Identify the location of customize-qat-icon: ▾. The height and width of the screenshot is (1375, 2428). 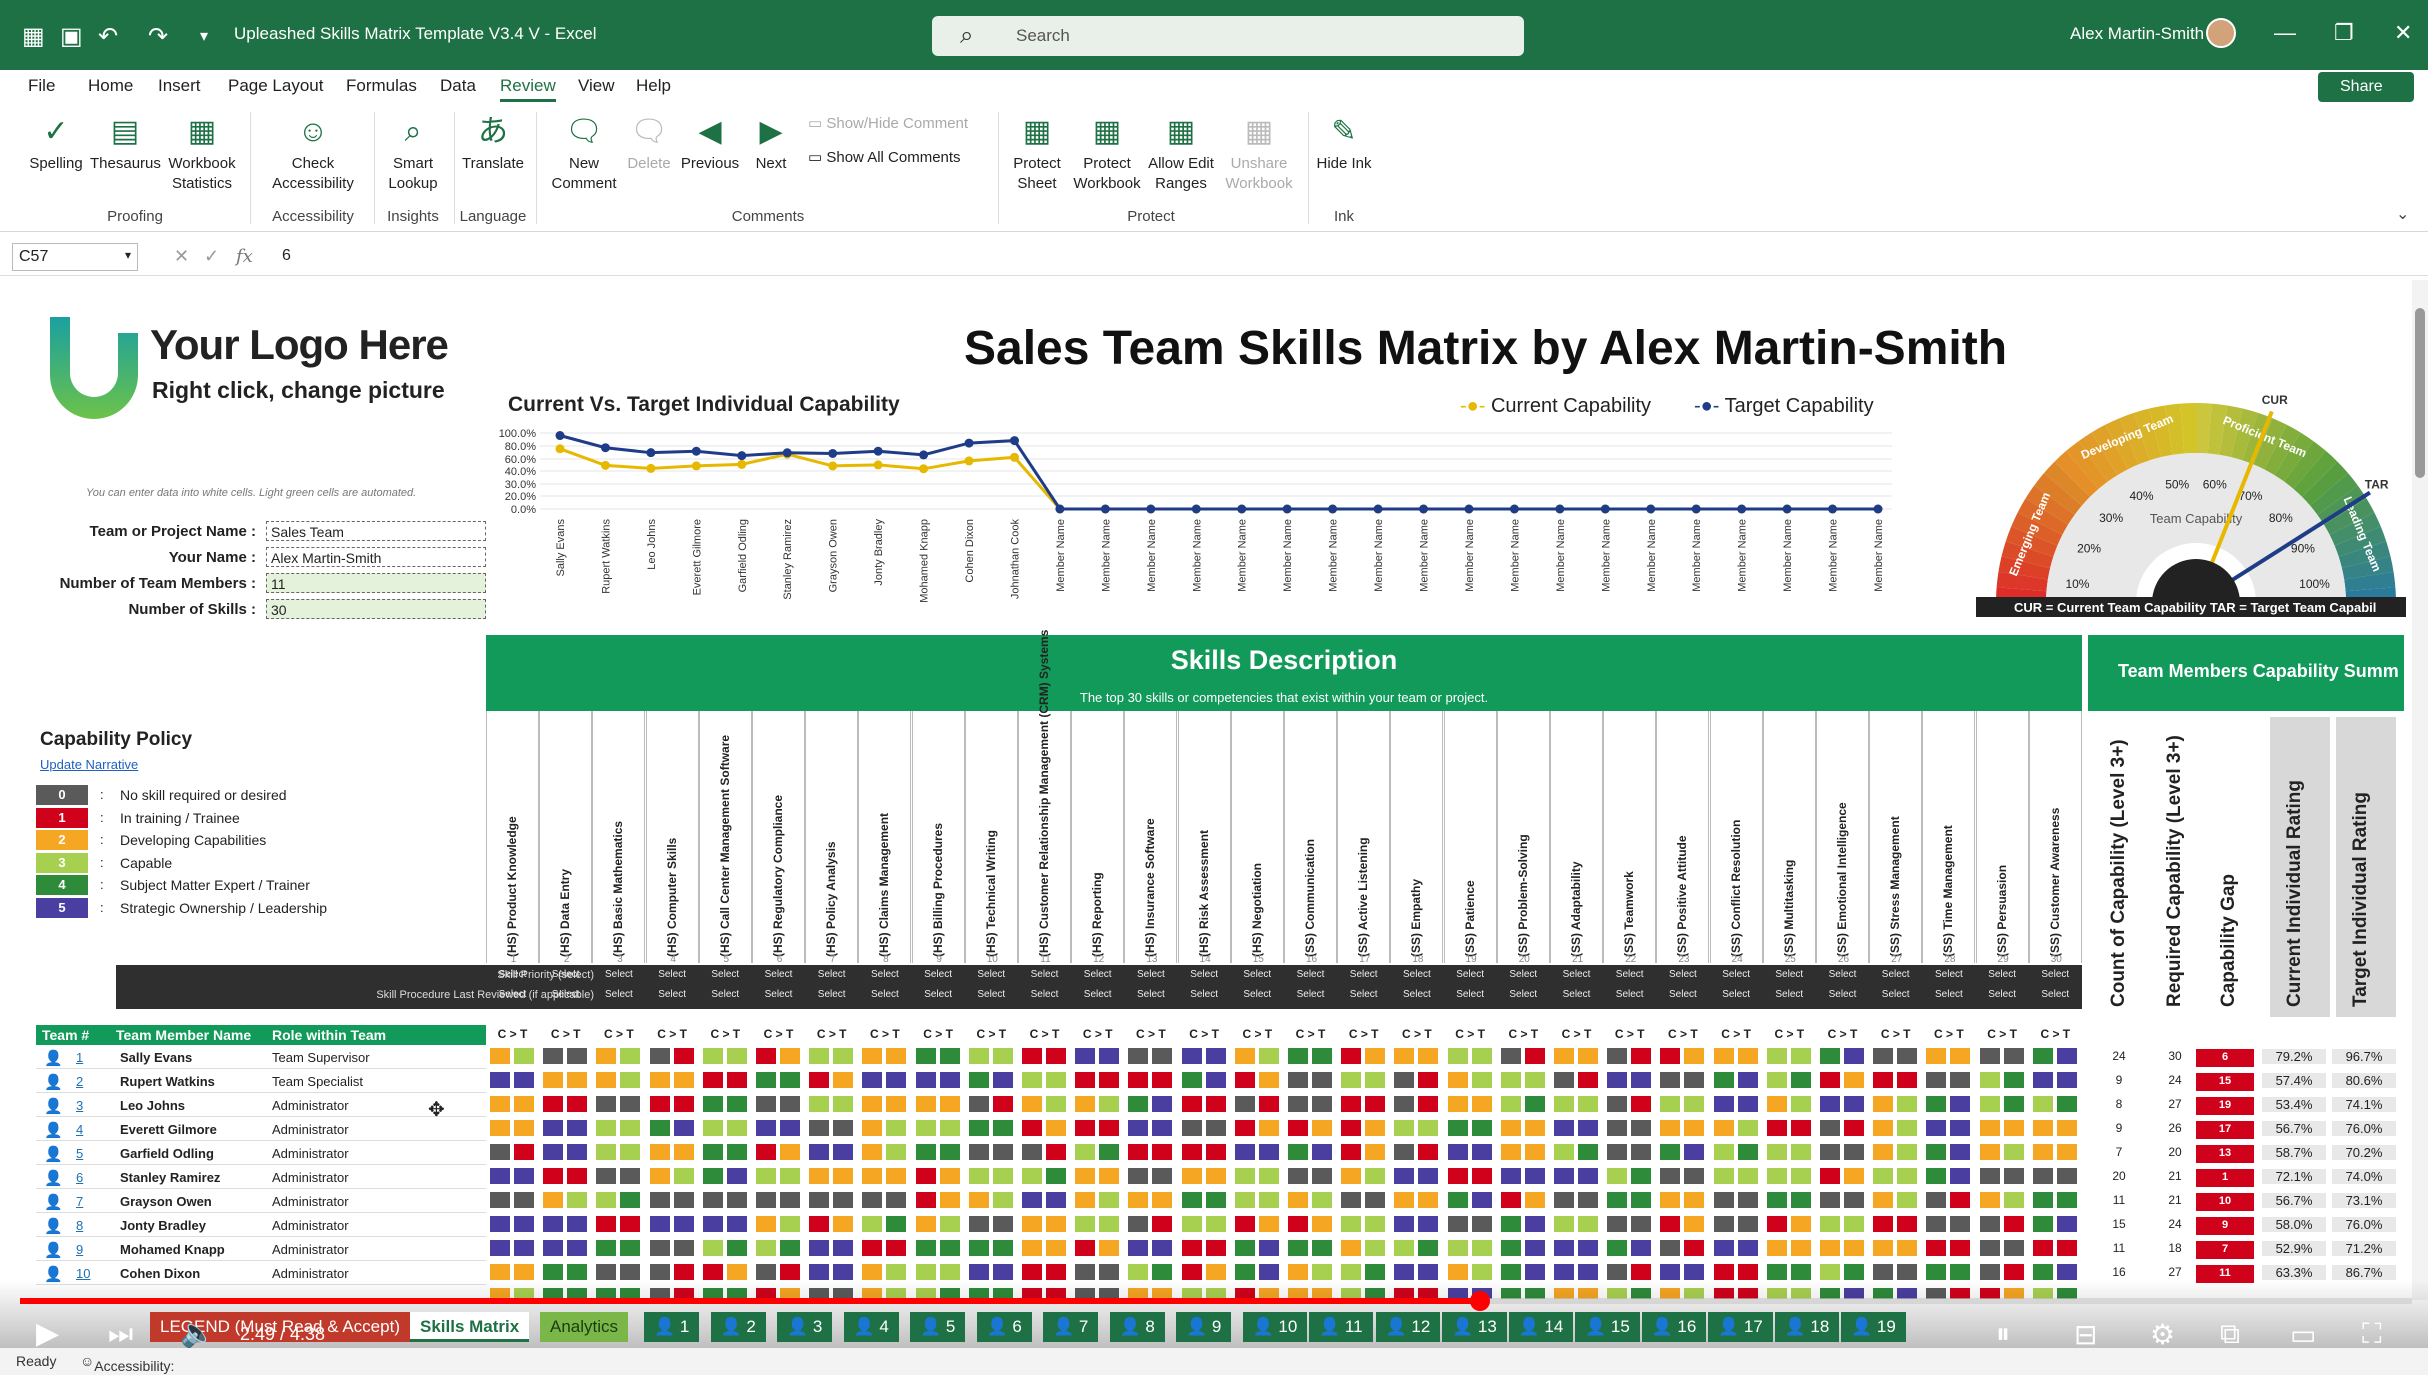
(204, 36).